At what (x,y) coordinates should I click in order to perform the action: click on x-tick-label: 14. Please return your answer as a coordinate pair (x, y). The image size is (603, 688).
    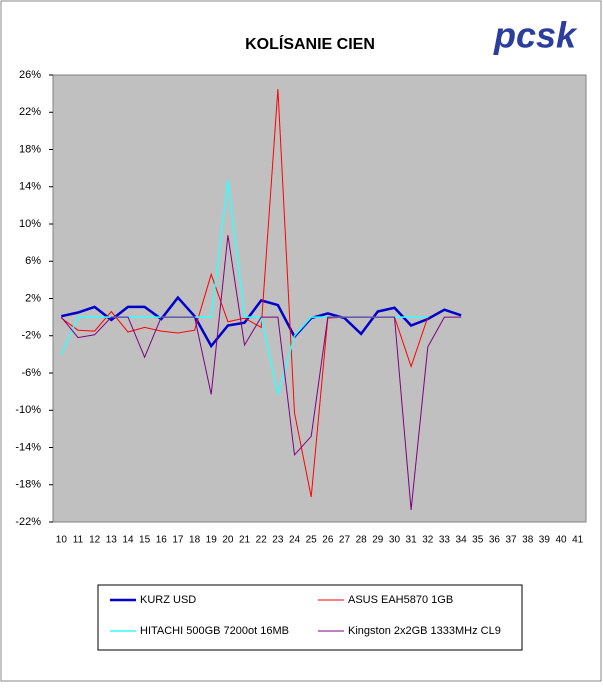
    Looking at the image, I should click on (128, 540).